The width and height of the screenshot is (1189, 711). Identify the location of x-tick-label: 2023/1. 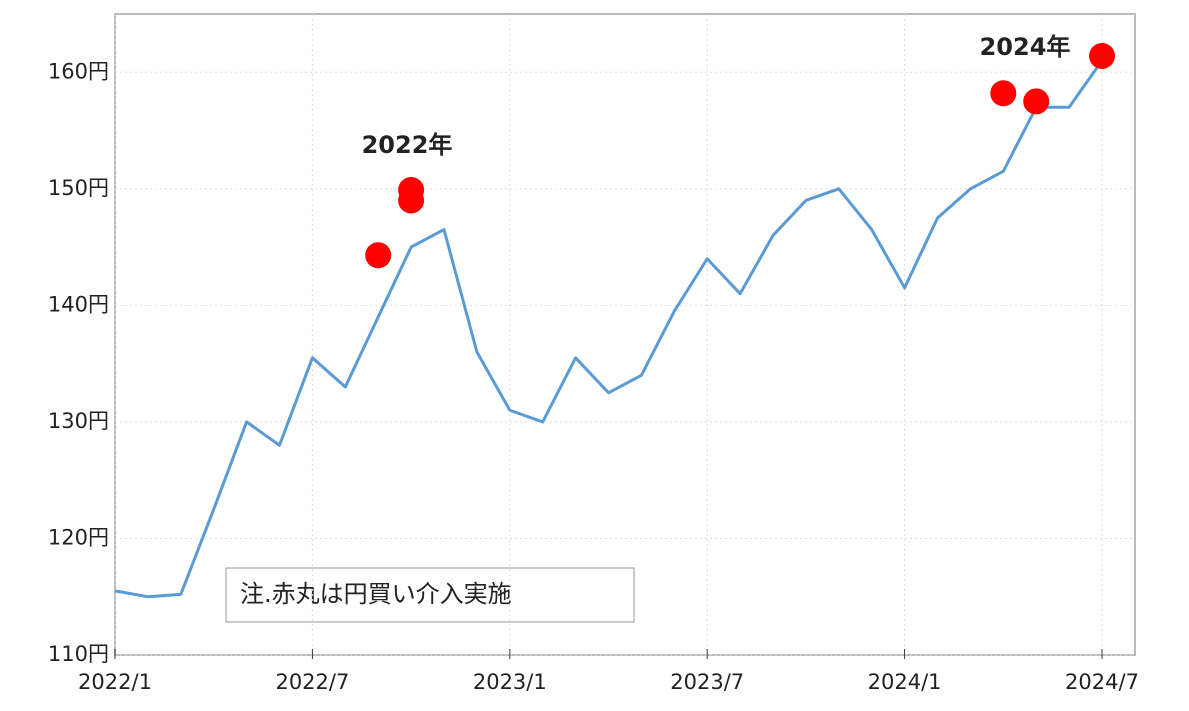
(510, 682).